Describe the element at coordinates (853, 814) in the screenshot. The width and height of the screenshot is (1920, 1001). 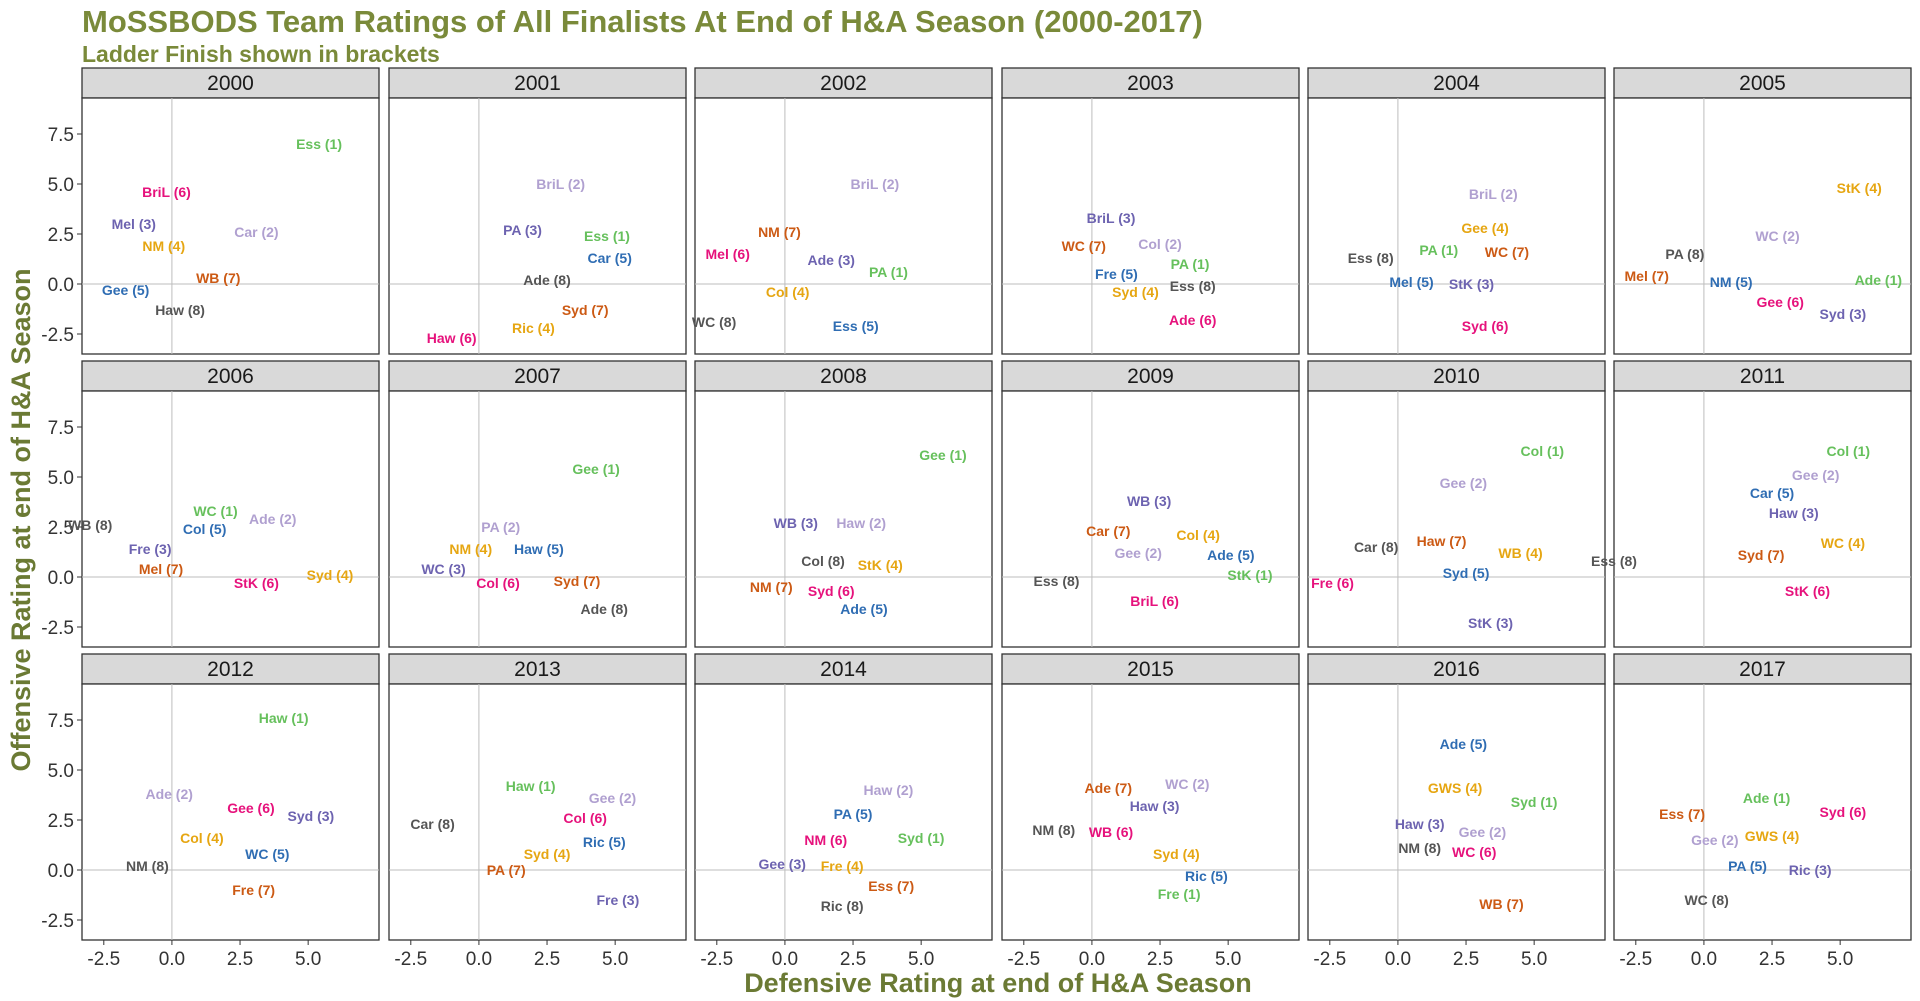
I see `team-point-label: PA (5)` at that location.